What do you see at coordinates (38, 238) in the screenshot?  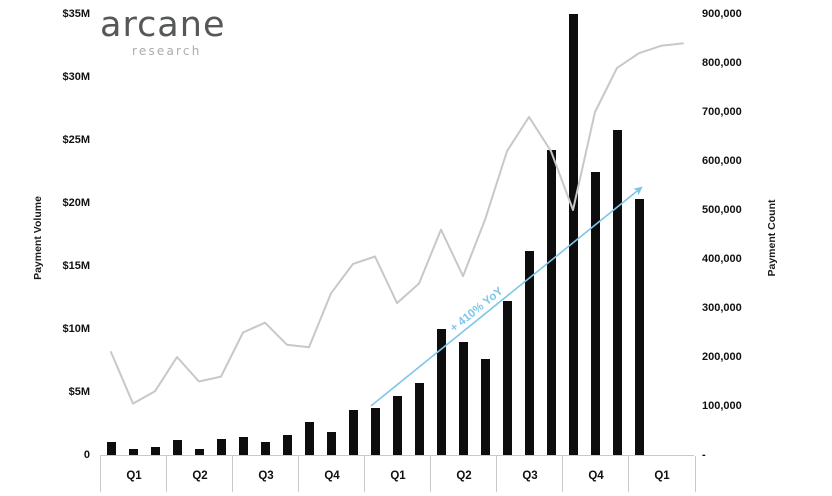 I see `y-axis-left-title: Payment Volume` at bounding box center [38, 238].